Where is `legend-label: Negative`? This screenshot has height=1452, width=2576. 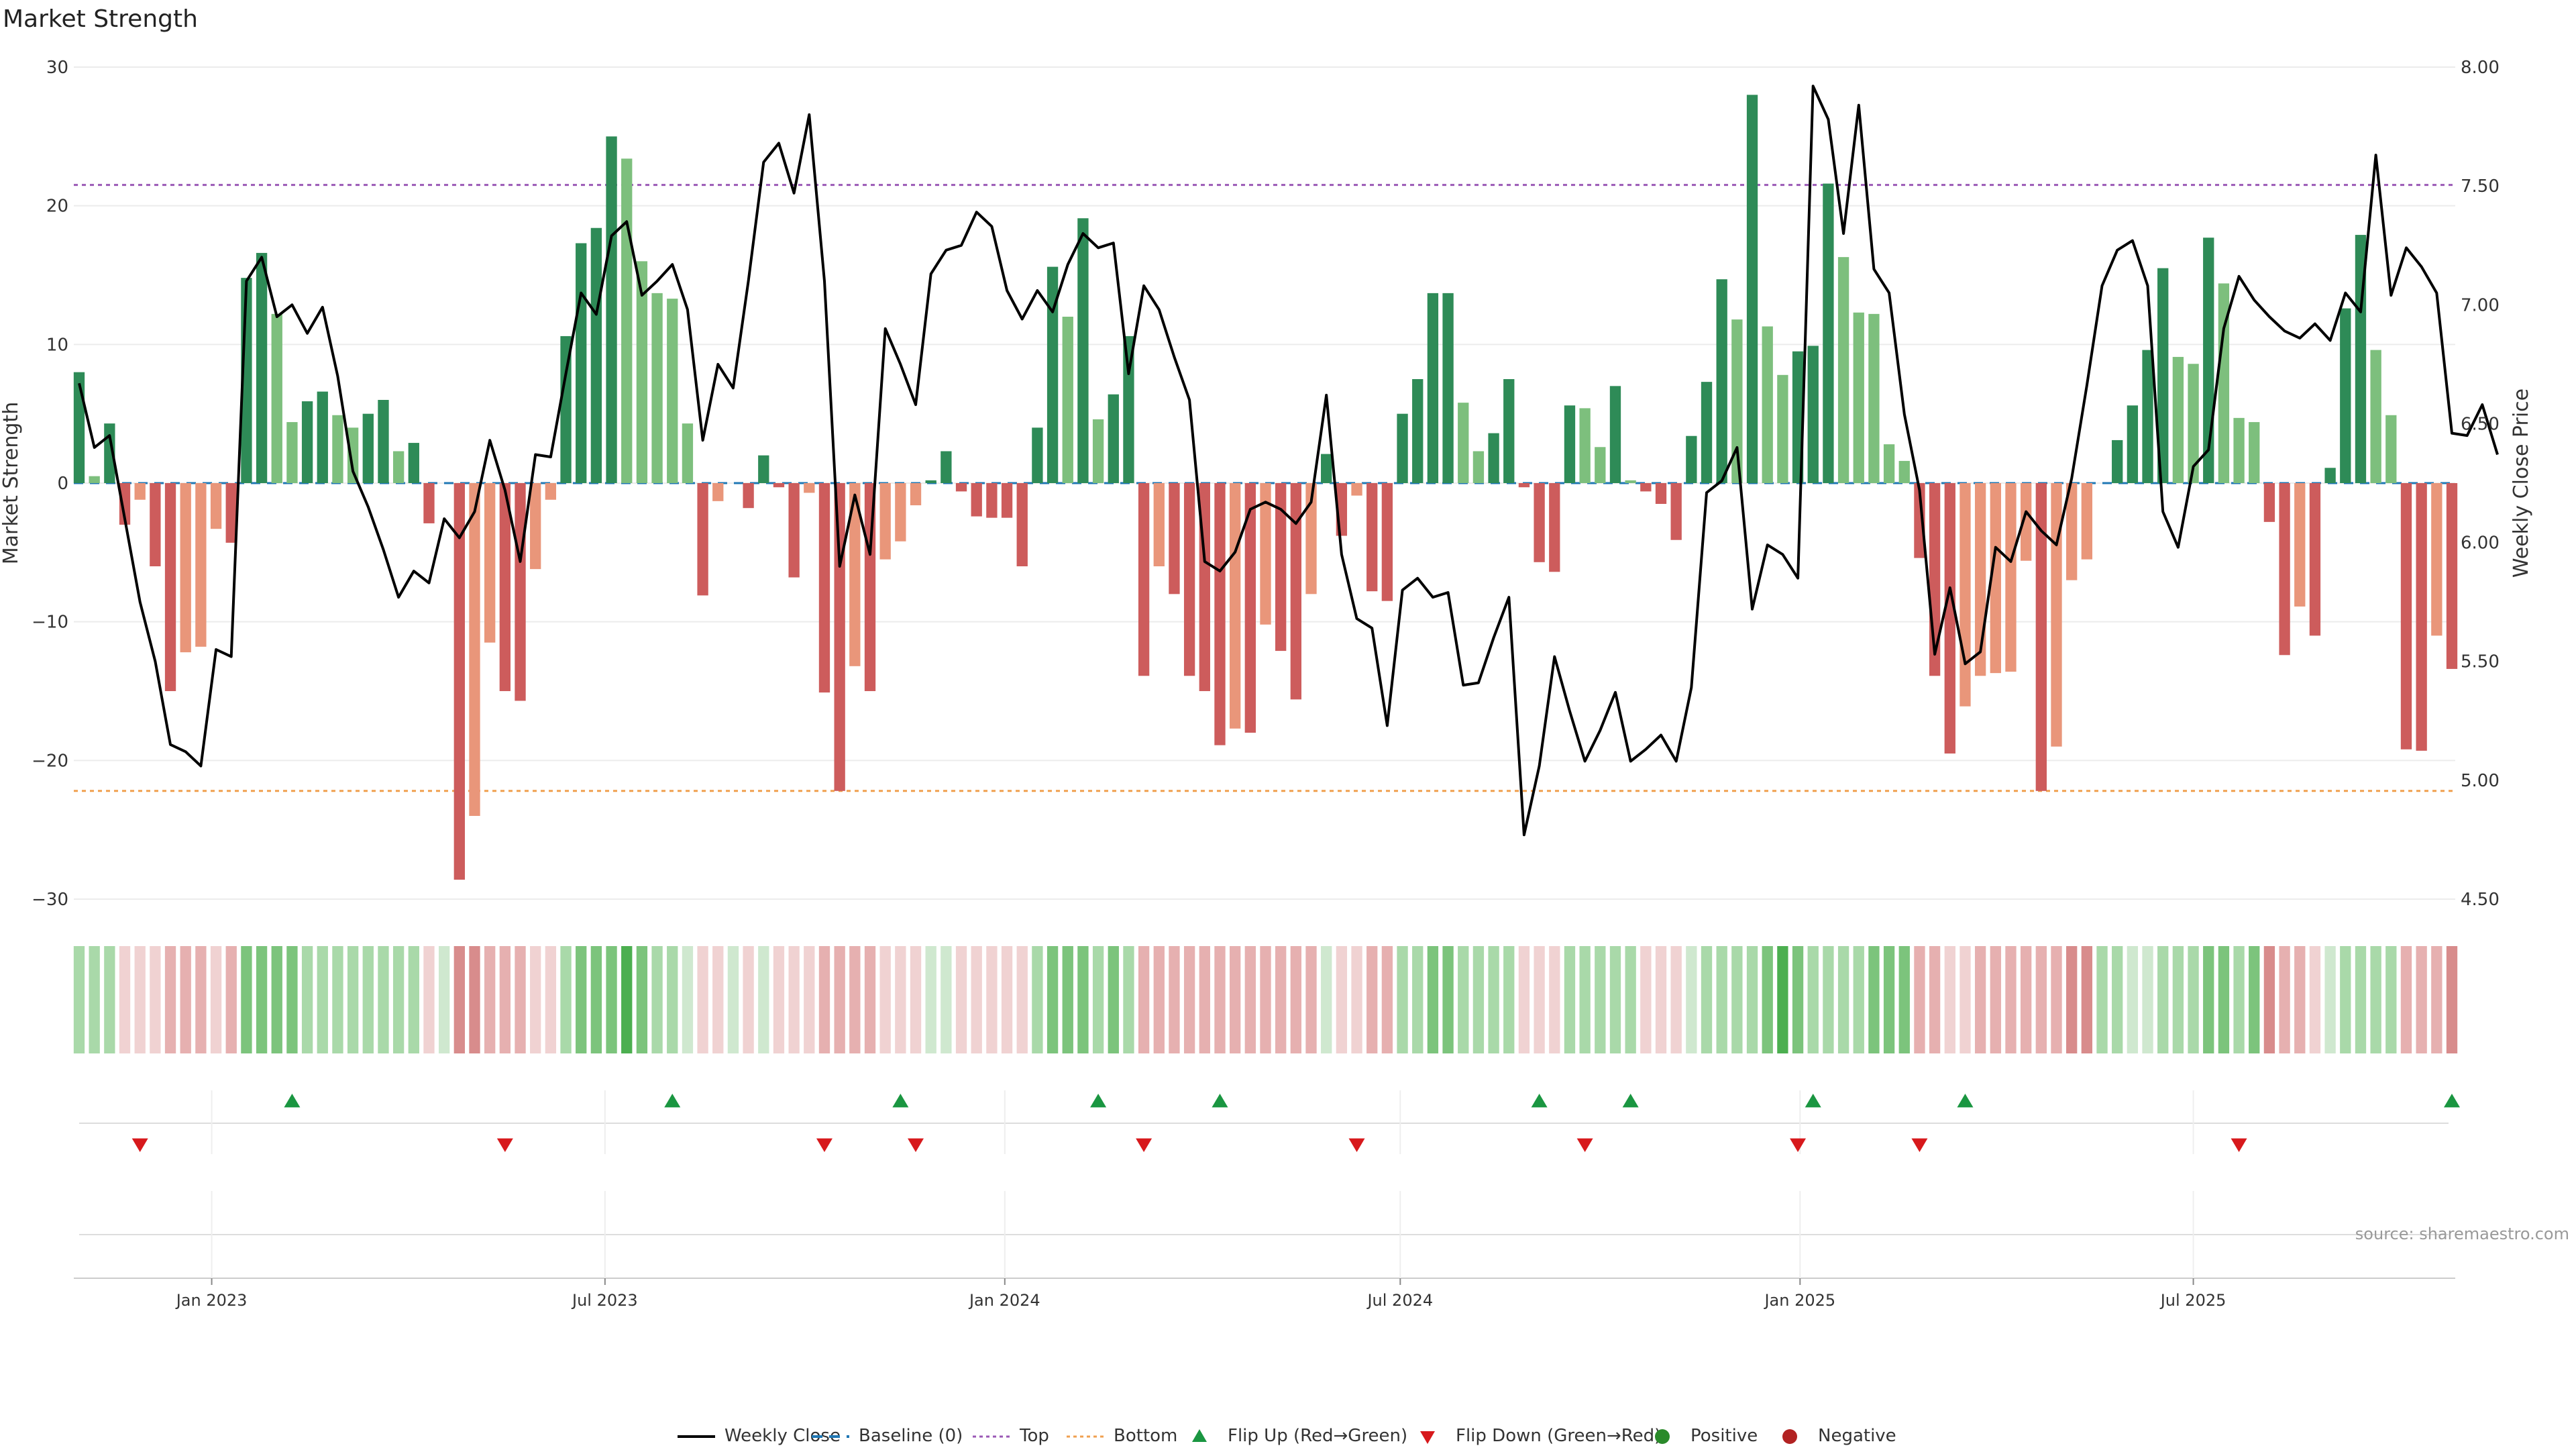
legend-label: Negative is located at coordinates (1857, 1436).